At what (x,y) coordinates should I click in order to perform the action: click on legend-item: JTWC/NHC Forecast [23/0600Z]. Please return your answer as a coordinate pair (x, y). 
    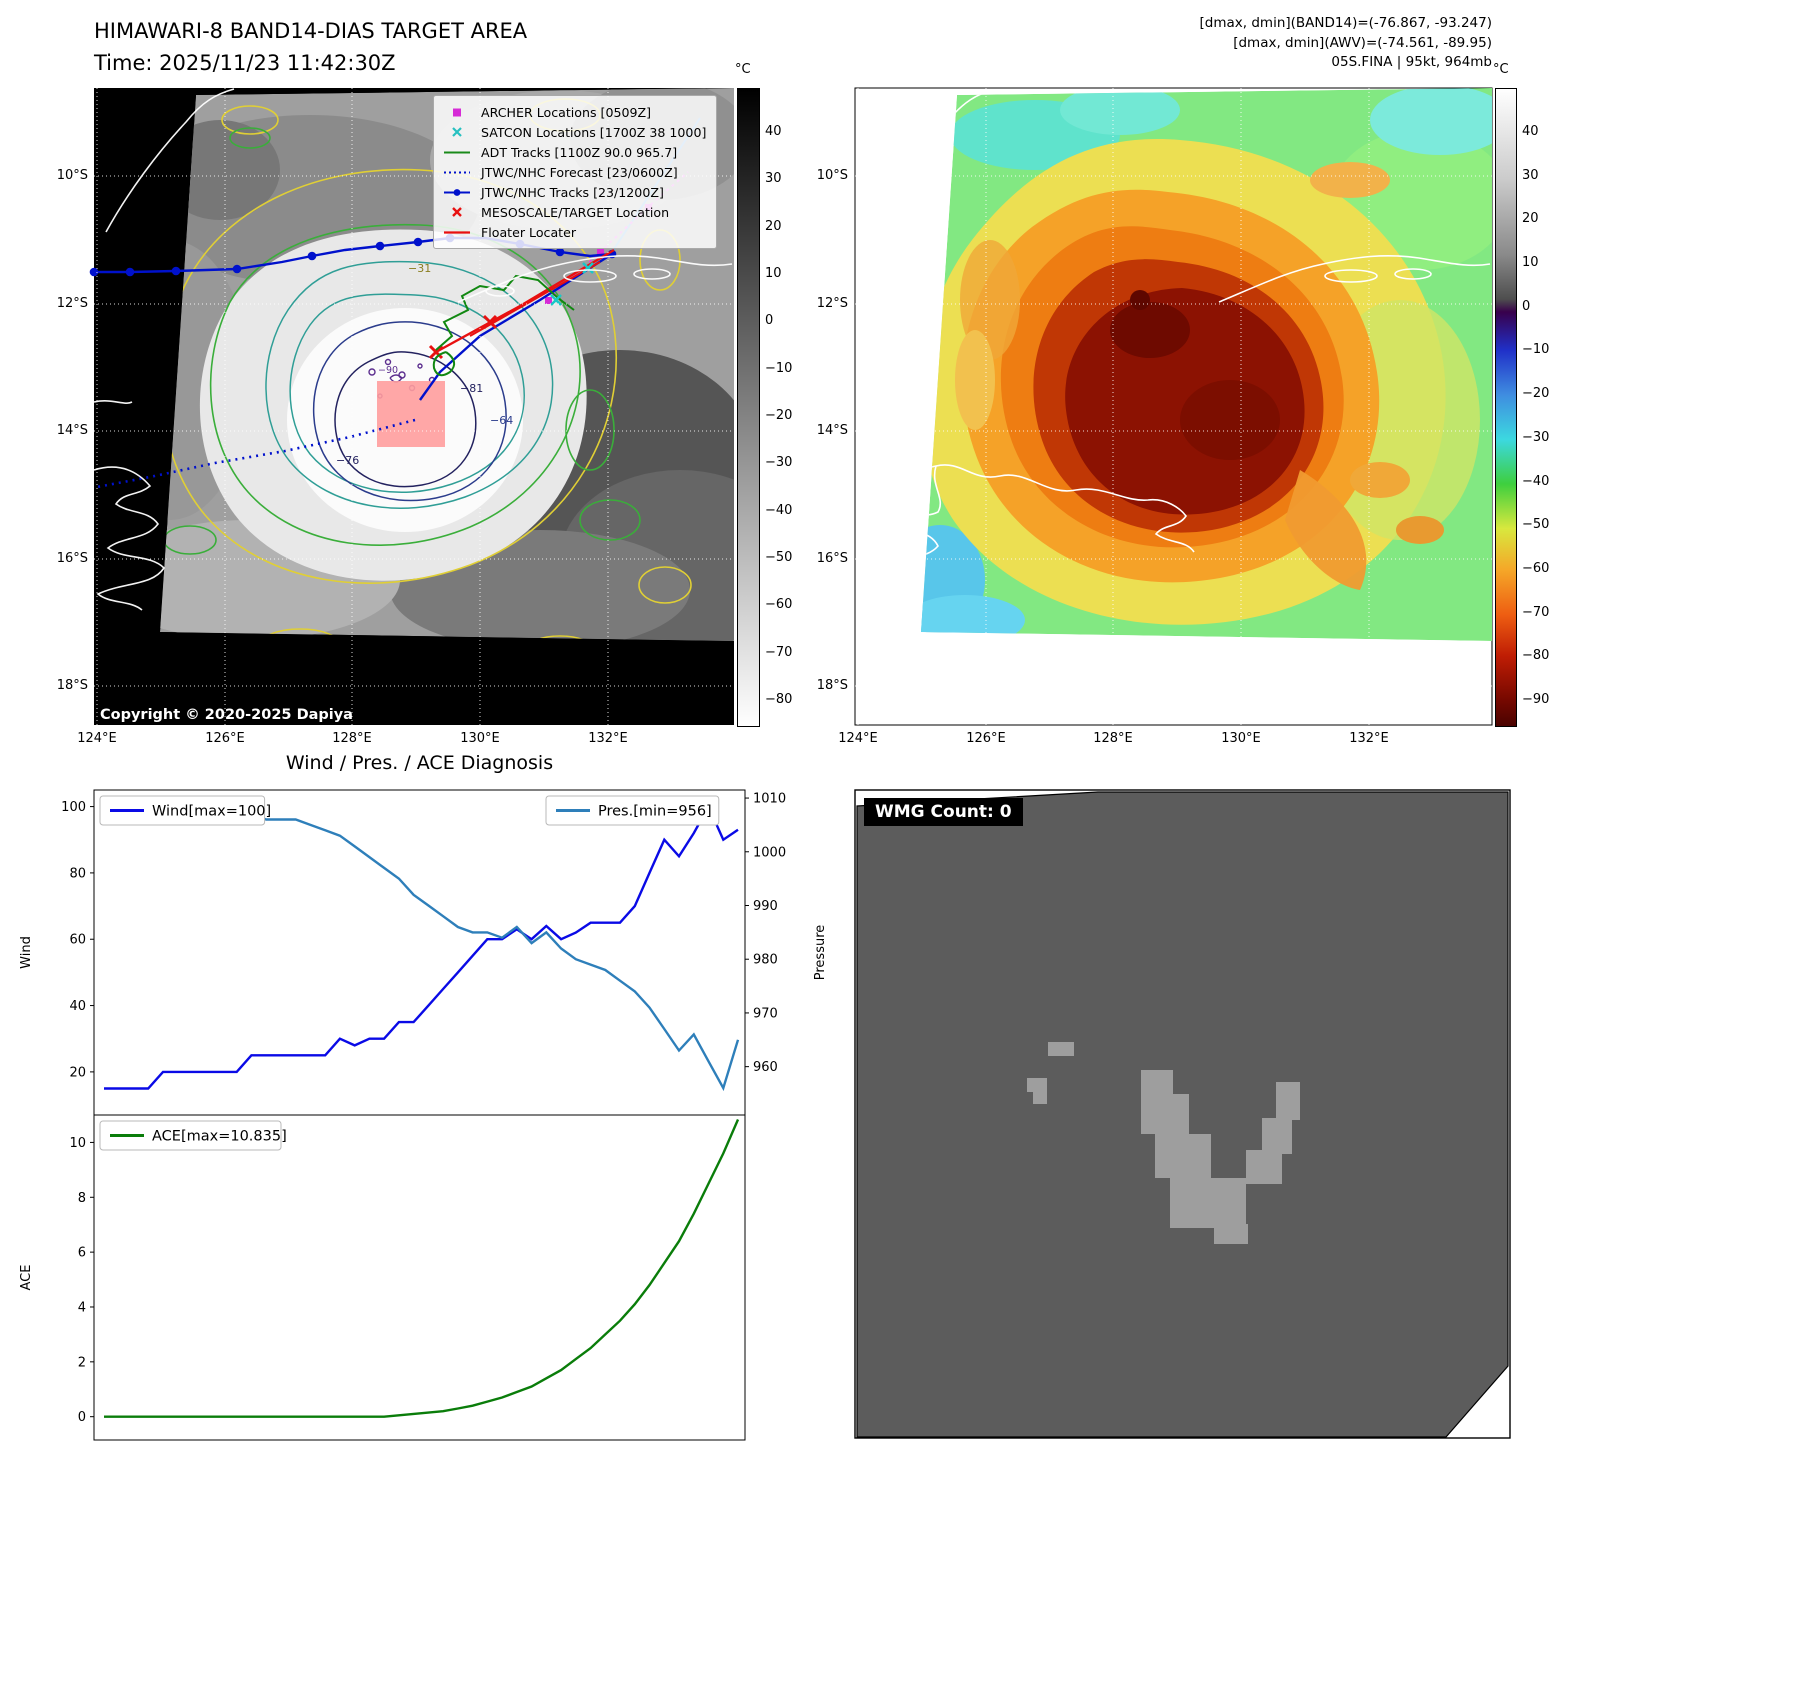
    Looking at the image, I should click on (573, 172).